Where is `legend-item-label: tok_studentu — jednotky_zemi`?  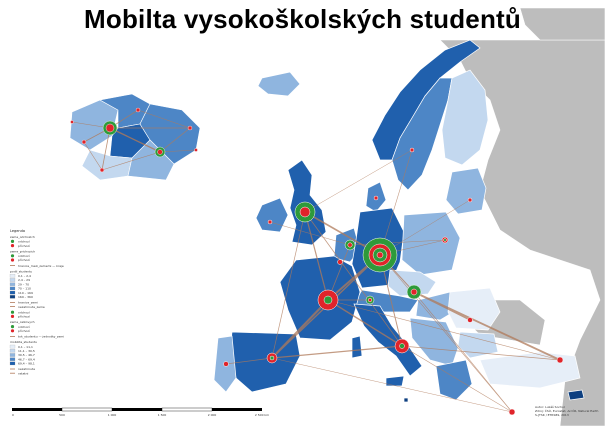 legend-item-label: tok_studentu — jednotky_zemi is located at coordinates (41, 337).